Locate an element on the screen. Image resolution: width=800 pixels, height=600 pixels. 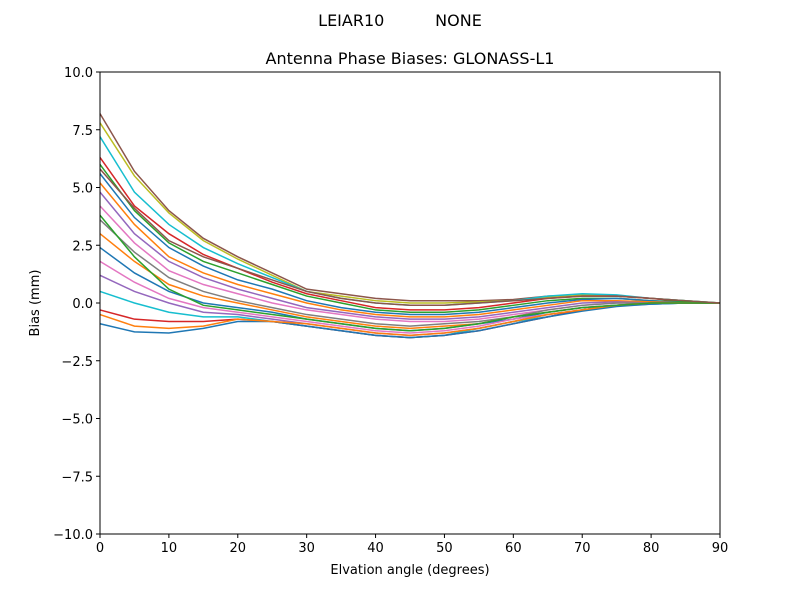
x-tick-label: 50 is located at coordinates (444, 548).